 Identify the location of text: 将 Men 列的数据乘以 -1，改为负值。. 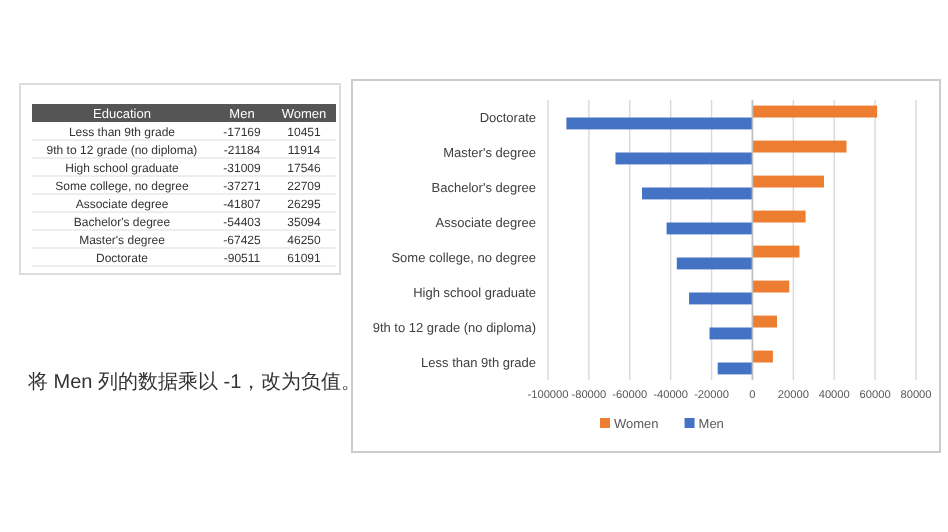
(194, 382).